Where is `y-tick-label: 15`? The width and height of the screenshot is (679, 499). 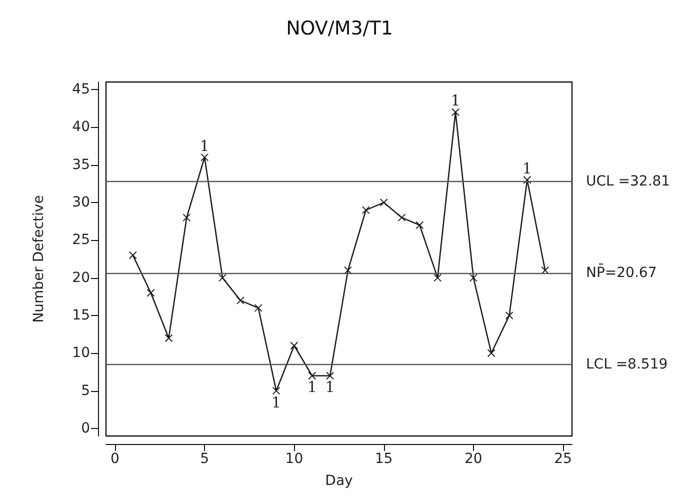
y-tick-label: 15 is located at coordinates (81, 315).